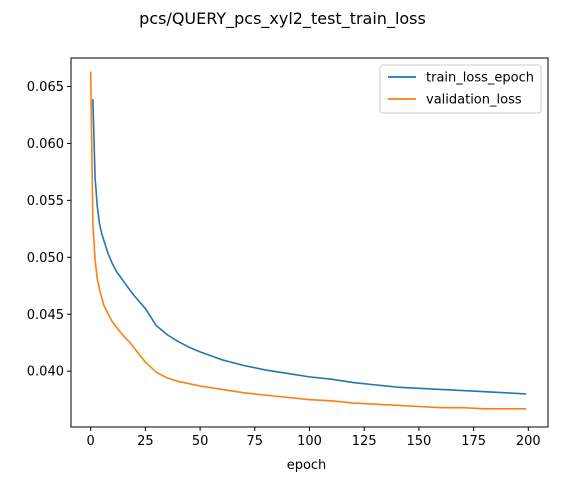 This screenshot has height=480, width=565. What do you see at coordinates (282, 19) in the screenshot?
I see `chart-title: pcs/QUERY_pcs_xyl2_test_train_loss` at bounding box center [282, 19].